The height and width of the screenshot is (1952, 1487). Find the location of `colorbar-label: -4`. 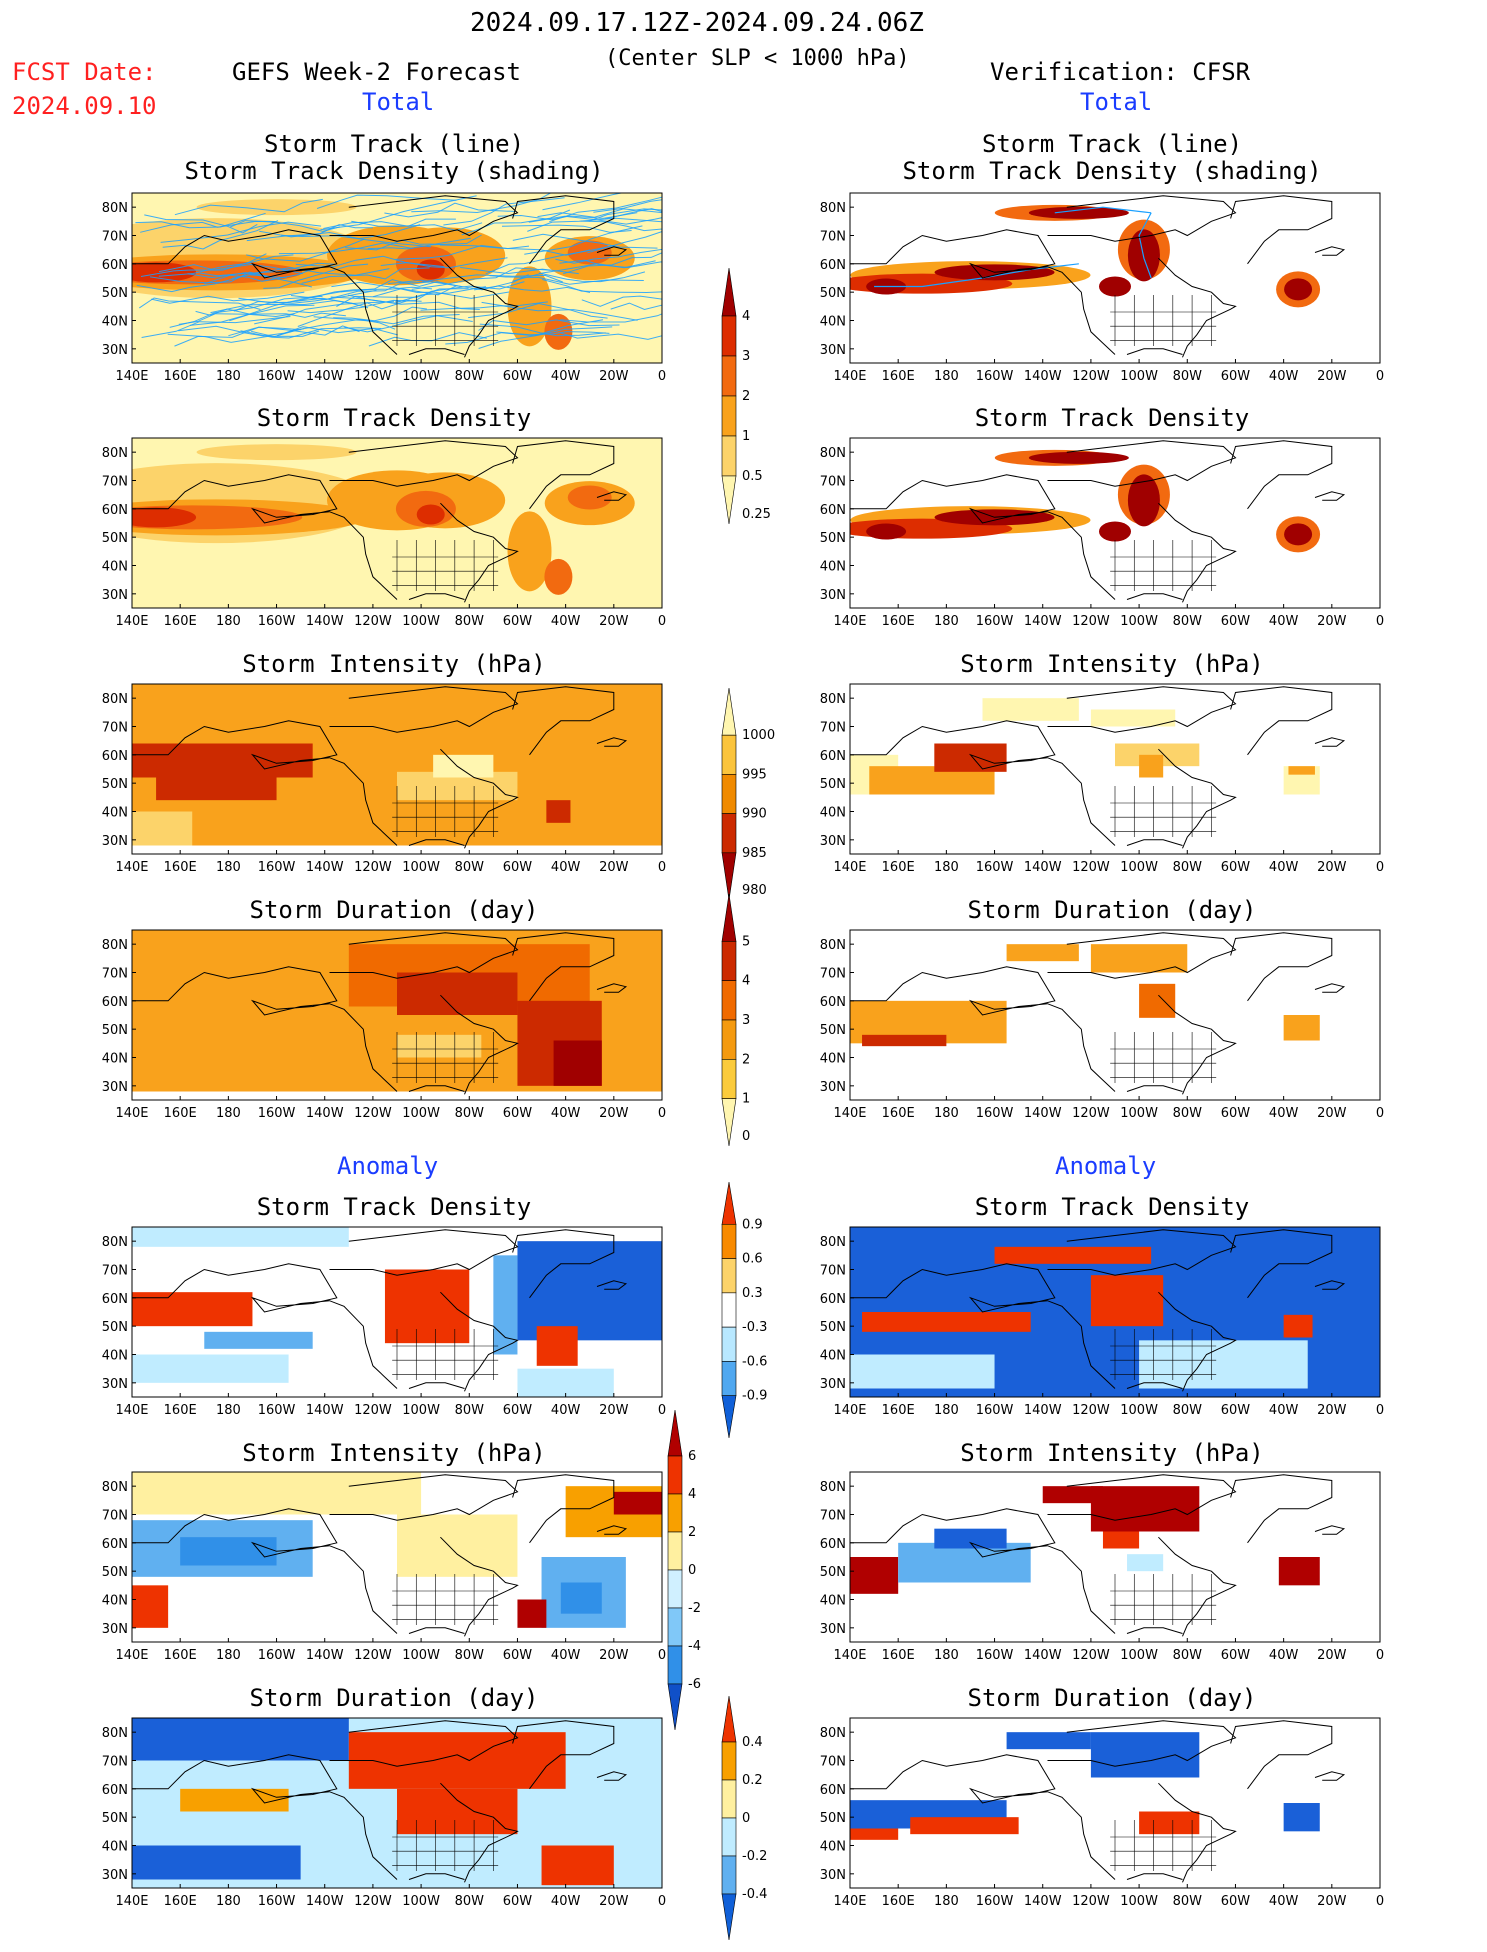

colorbar-label: -4 is located at coordinates (694, 1646).